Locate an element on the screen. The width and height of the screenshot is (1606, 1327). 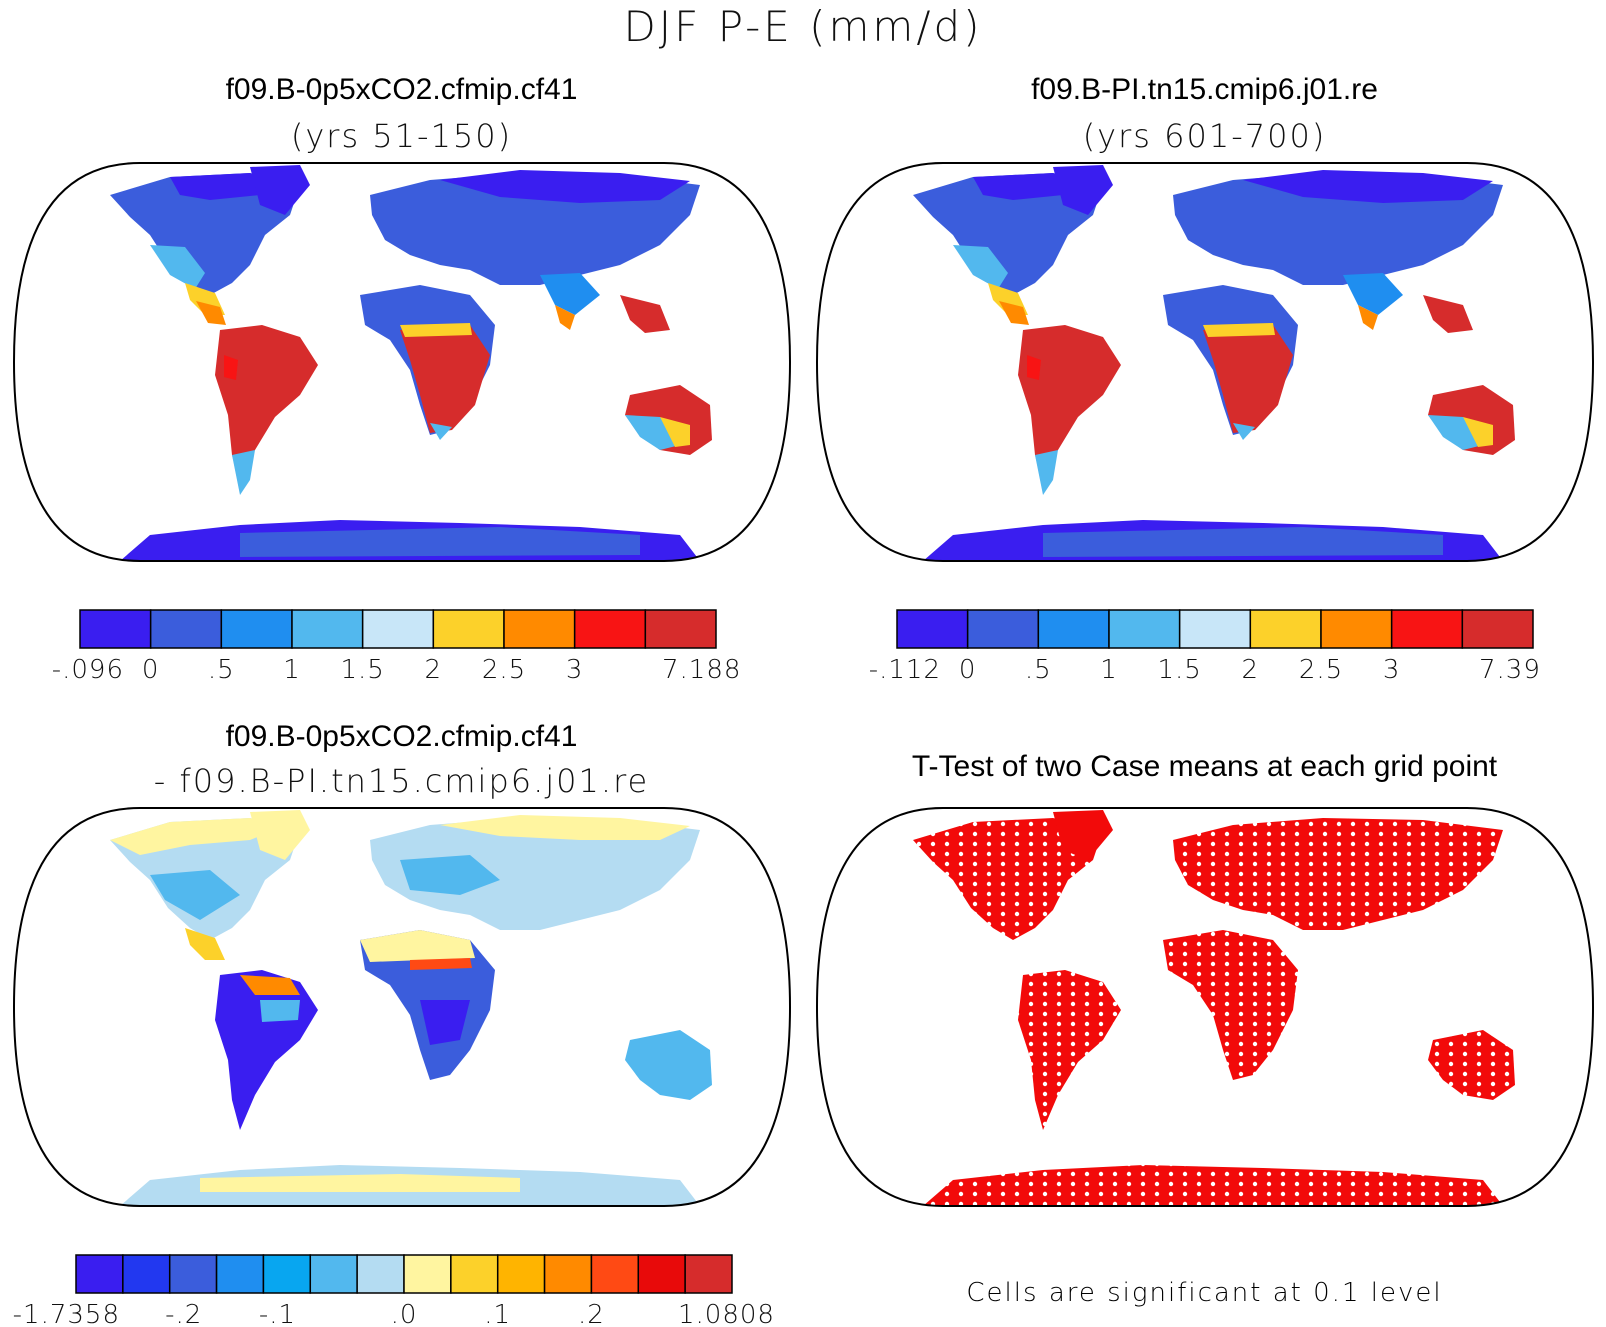
colorbar-difference: -1.7358 -.2 -.1 .0 .1 .2 1.0808 is located at coordinates (394, 1290).